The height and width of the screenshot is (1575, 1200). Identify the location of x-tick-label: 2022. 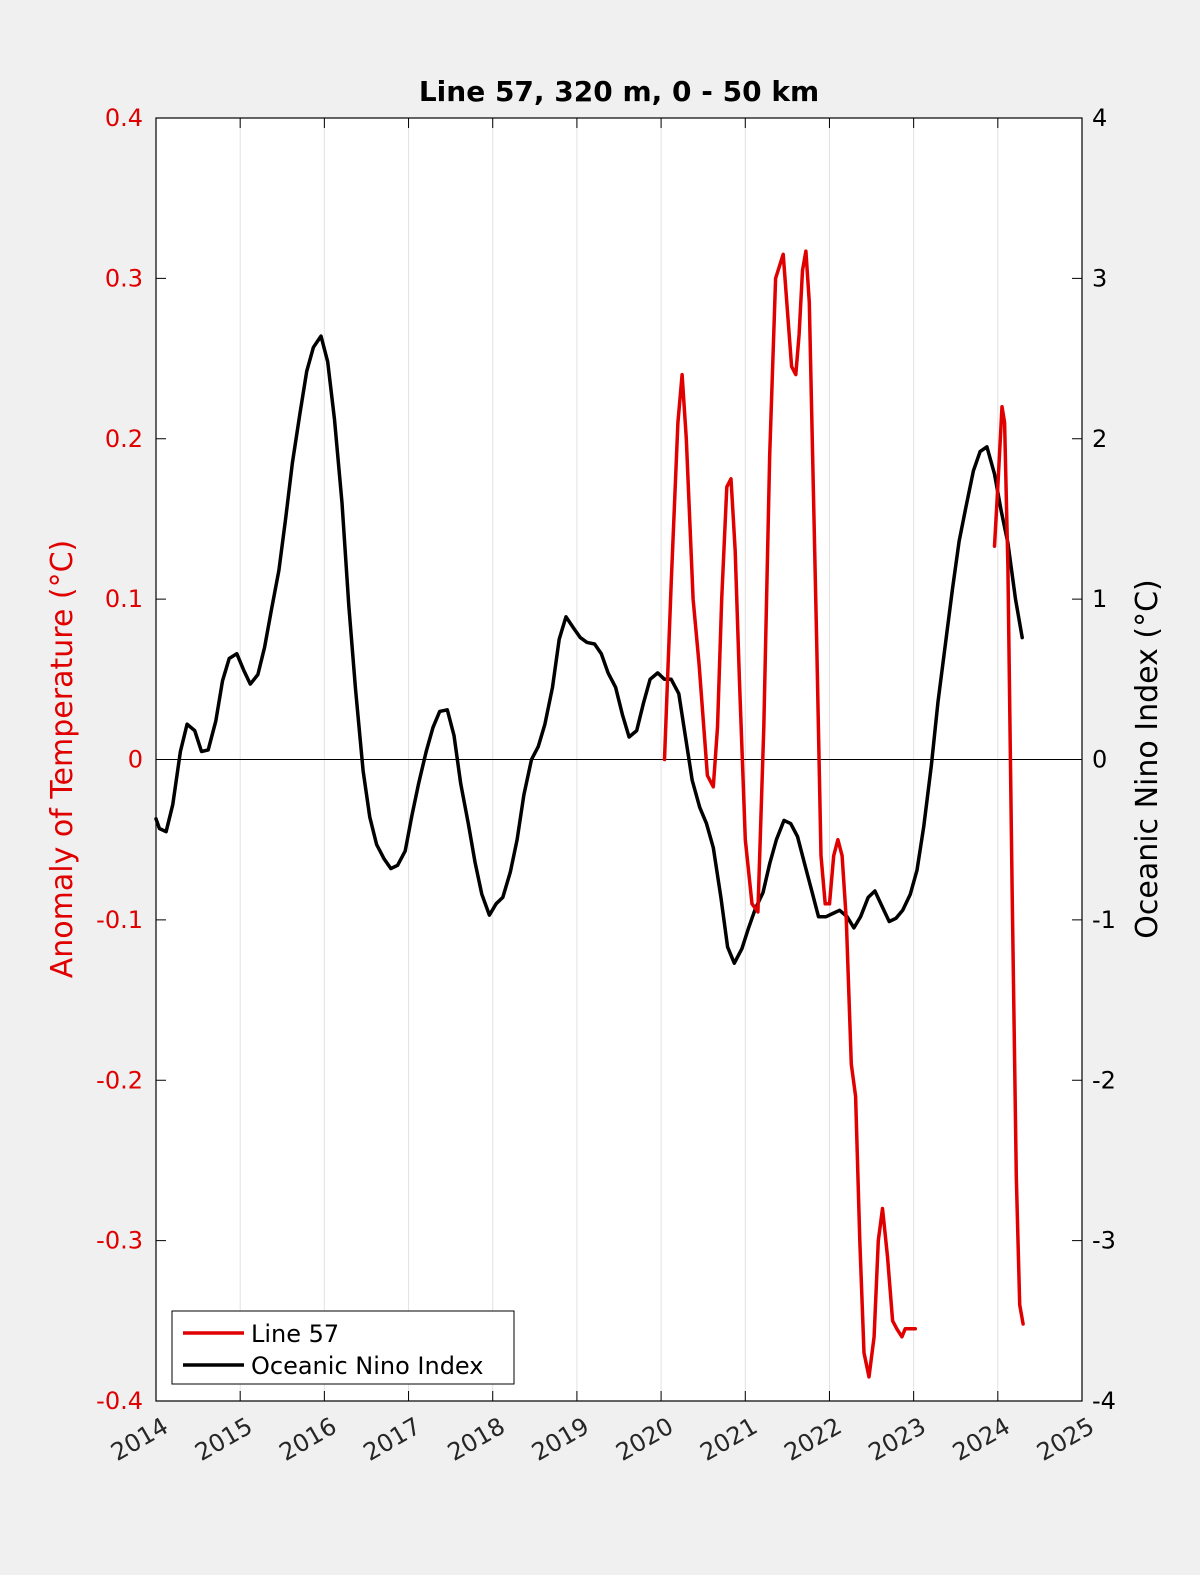
(813, 1439).